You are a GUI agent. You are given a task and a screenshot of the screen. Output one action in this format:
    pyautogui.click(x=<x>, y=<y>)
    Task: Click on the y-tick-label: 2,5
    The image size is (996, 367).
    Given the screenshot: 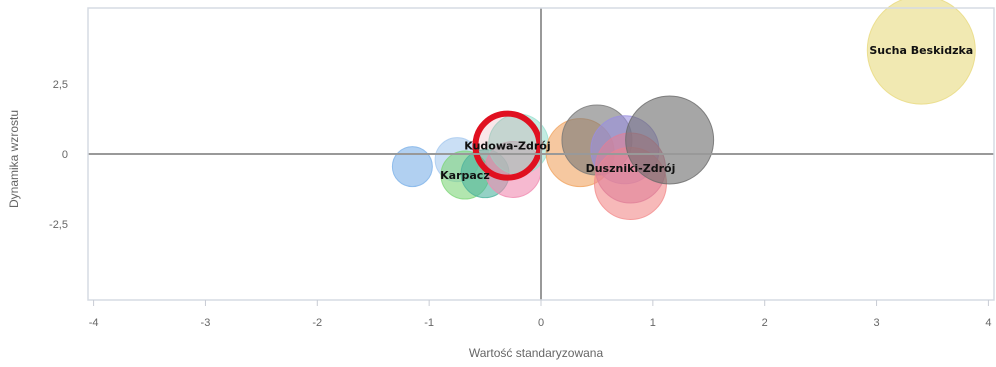 What is the action you would take?
    pyautogui.click(x=60, y=85)
    